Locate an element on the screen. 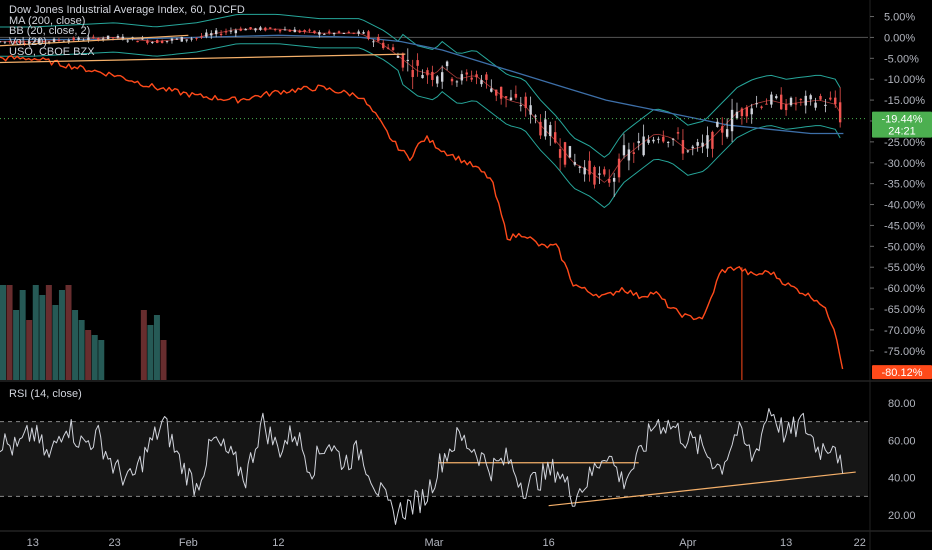 The width and height of the screenshot is (932, 550). volume-bars is located at coordinates (83, 332).